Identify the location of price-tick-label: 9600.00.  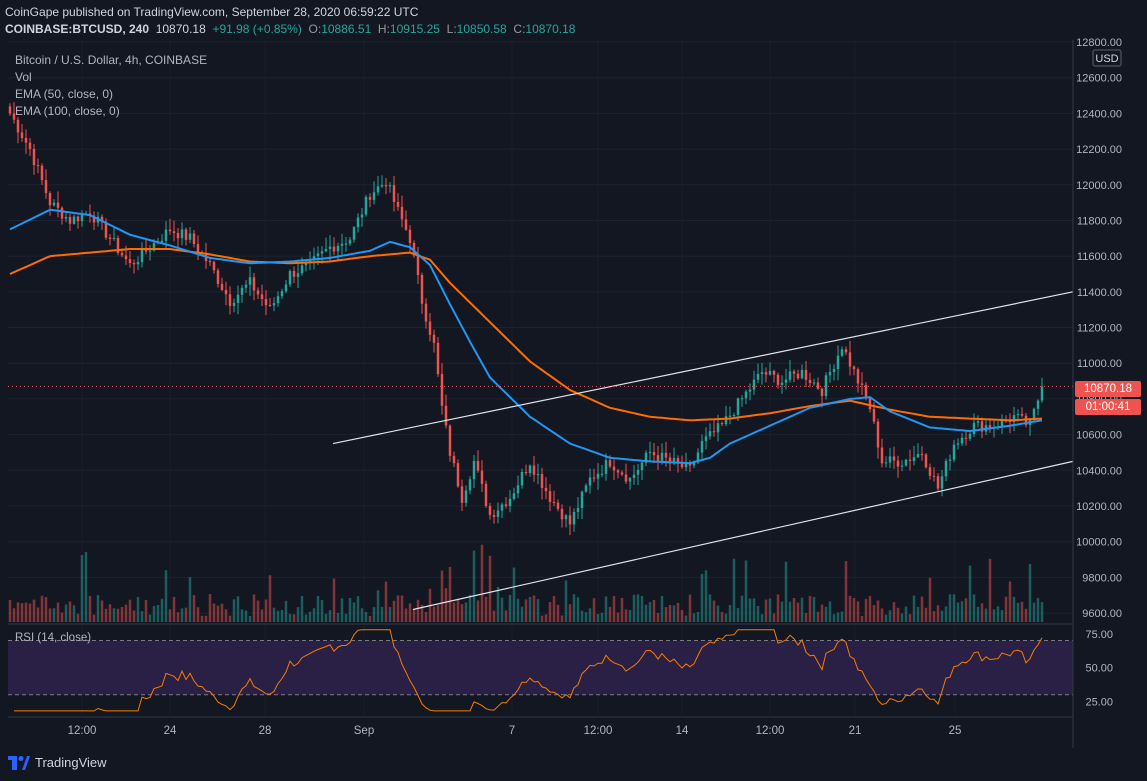
(1102, 614).